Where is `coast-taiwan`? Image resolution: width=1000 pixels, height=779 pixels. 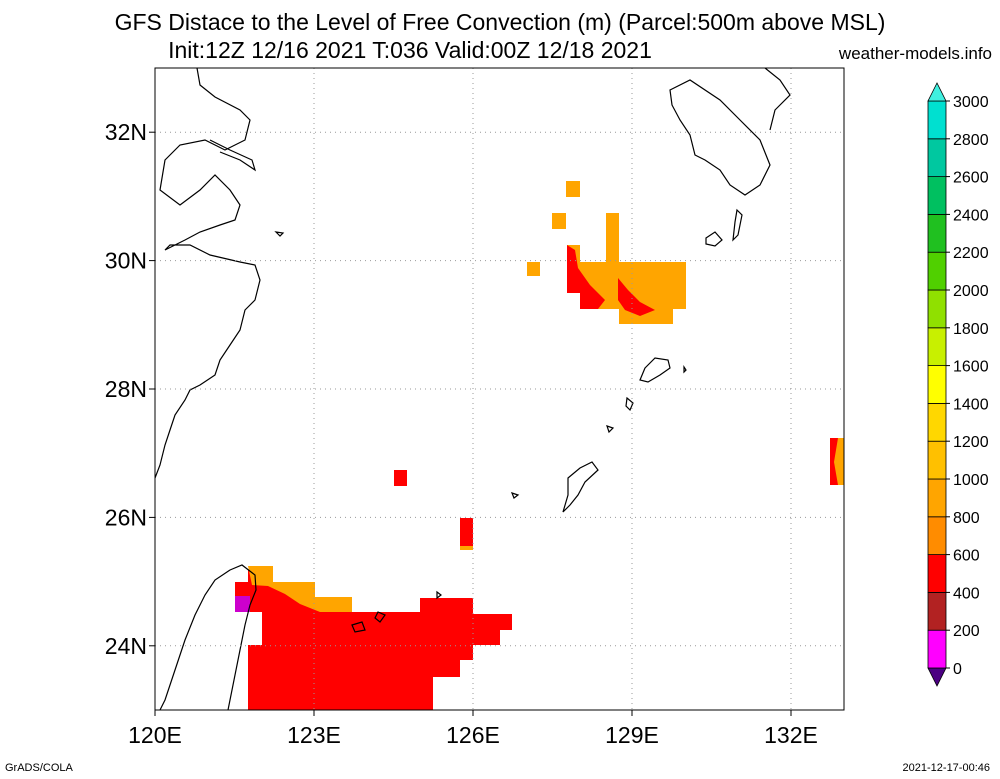
coast-taiwan is located at coordinates (208, 637).